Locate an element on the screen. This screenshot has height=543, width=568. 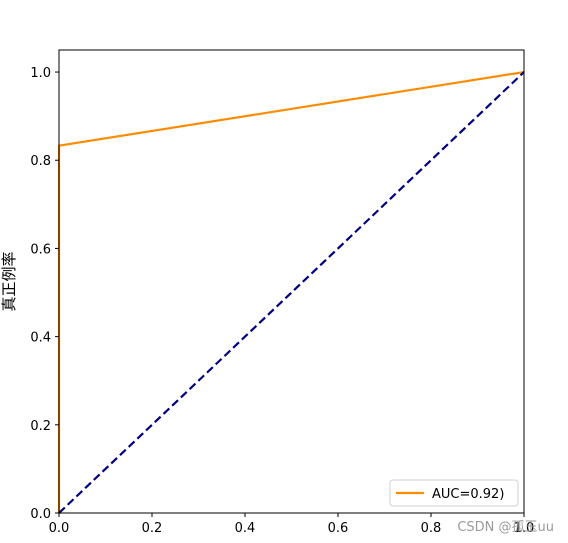
legend-box is located at coordinates (454, 493).